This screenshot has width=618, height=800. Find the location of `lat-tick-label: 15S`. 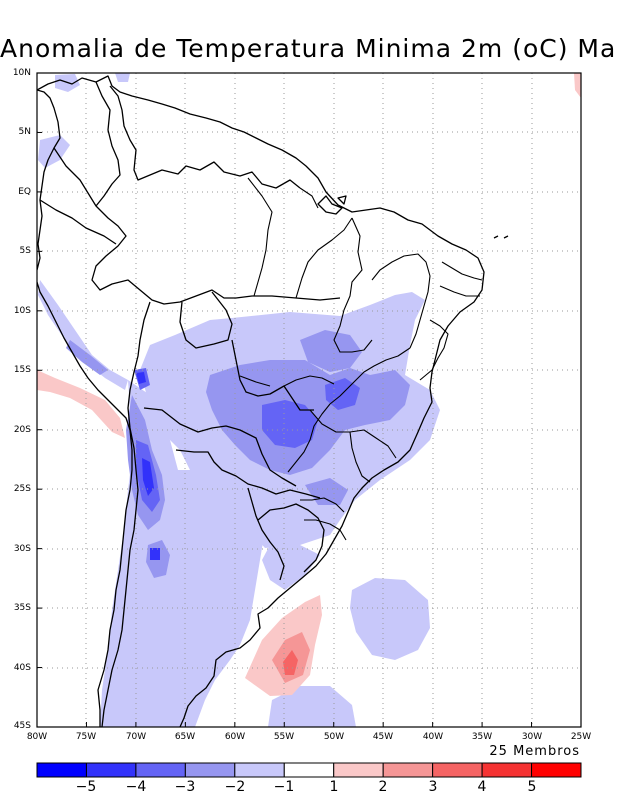

lat-tick-label: 15S is located at coordinates (22, 370).